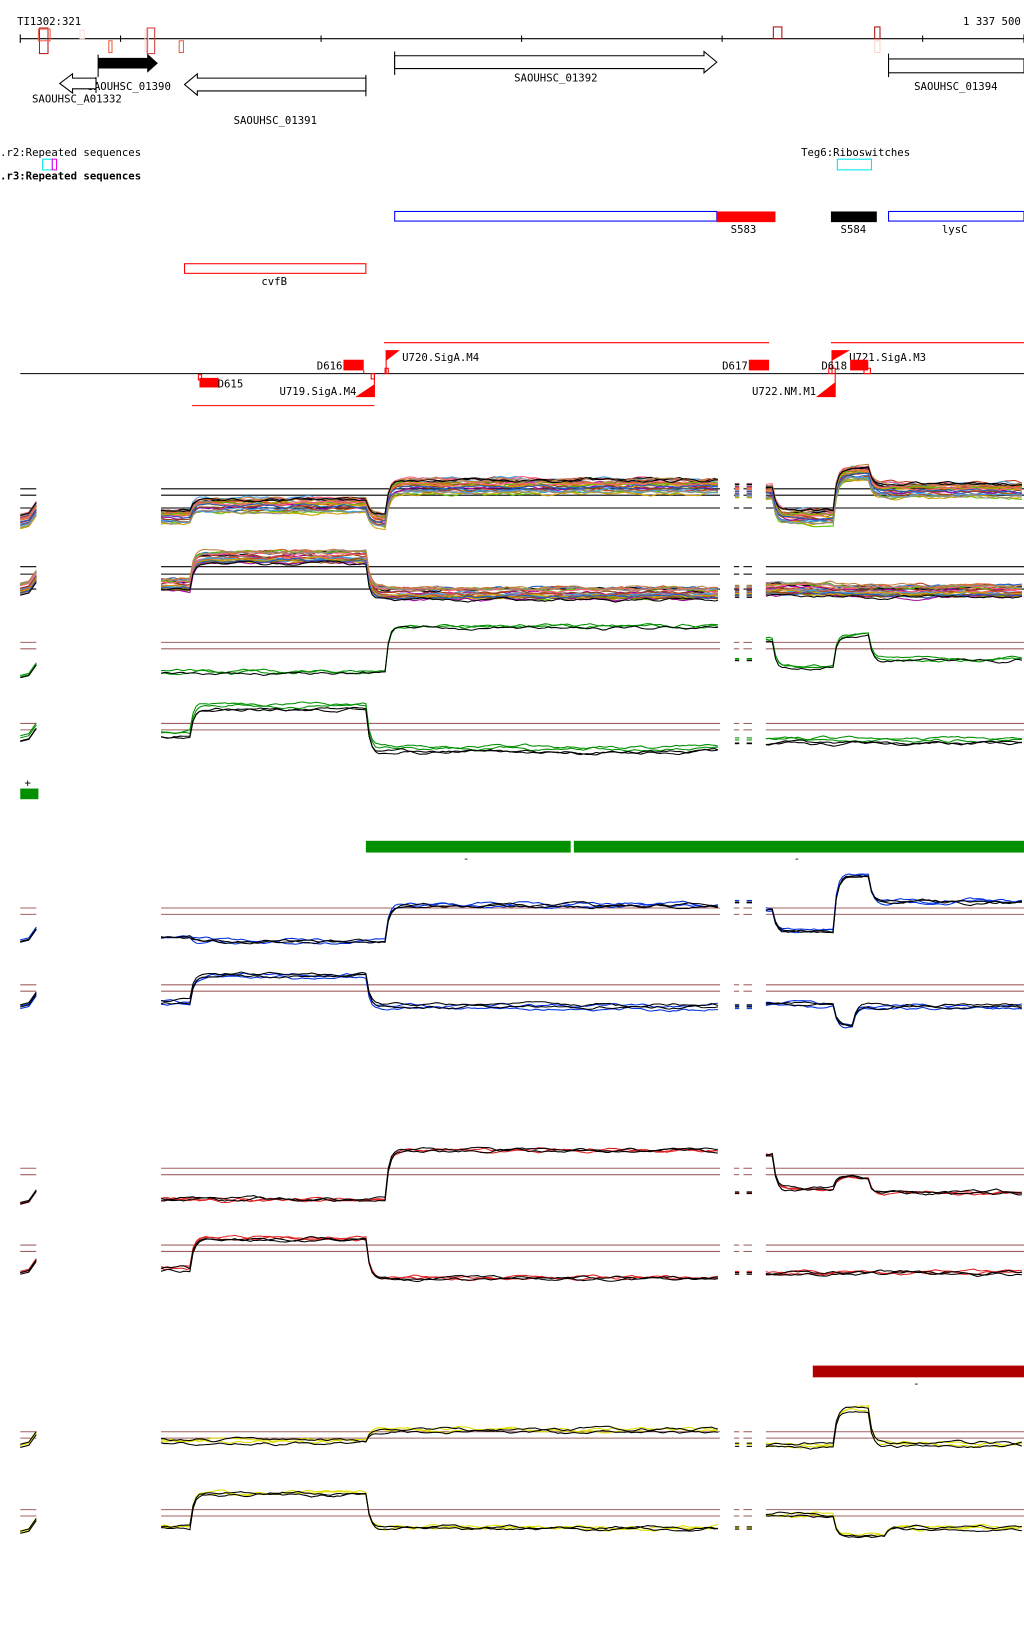  I want to click on svg-text: SAOUHSC_A01332, so click(77, 99).